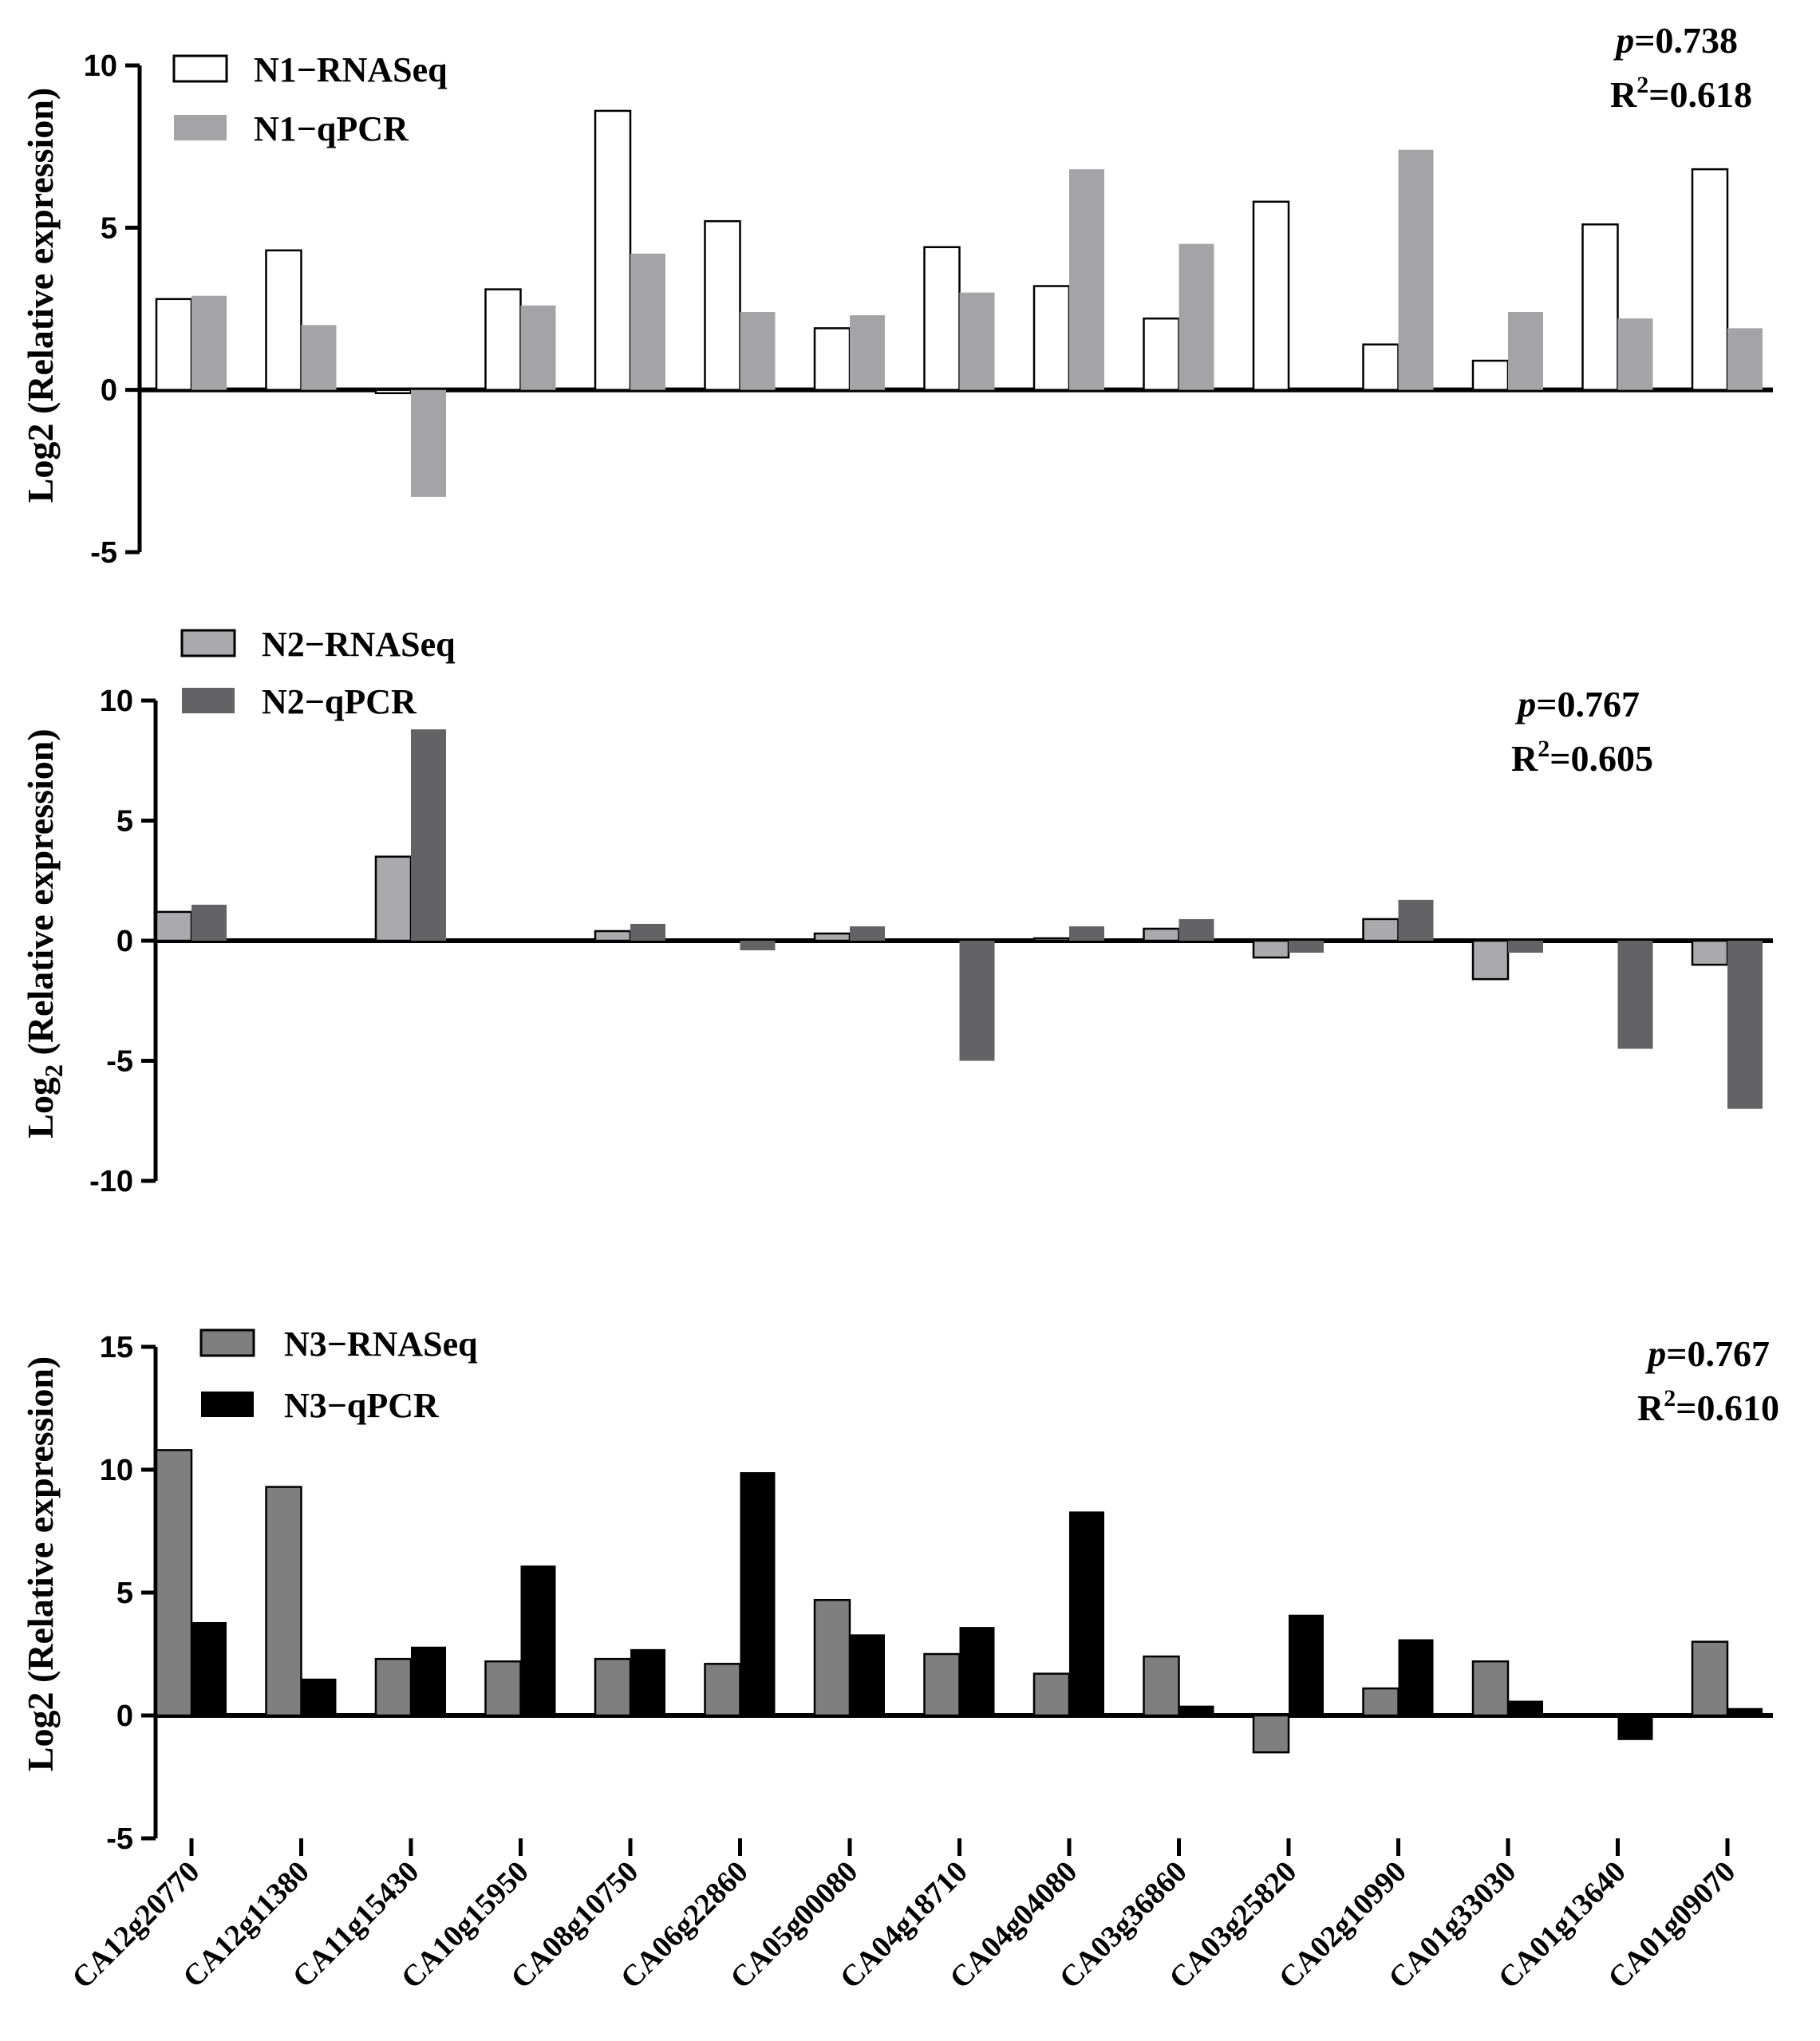 The width and height of the screenshot is (1820, 2041). Describe the element at coordinates (1582, 758) in the screenshot. I see `r-squared-n2: R2=0.605` at that location.